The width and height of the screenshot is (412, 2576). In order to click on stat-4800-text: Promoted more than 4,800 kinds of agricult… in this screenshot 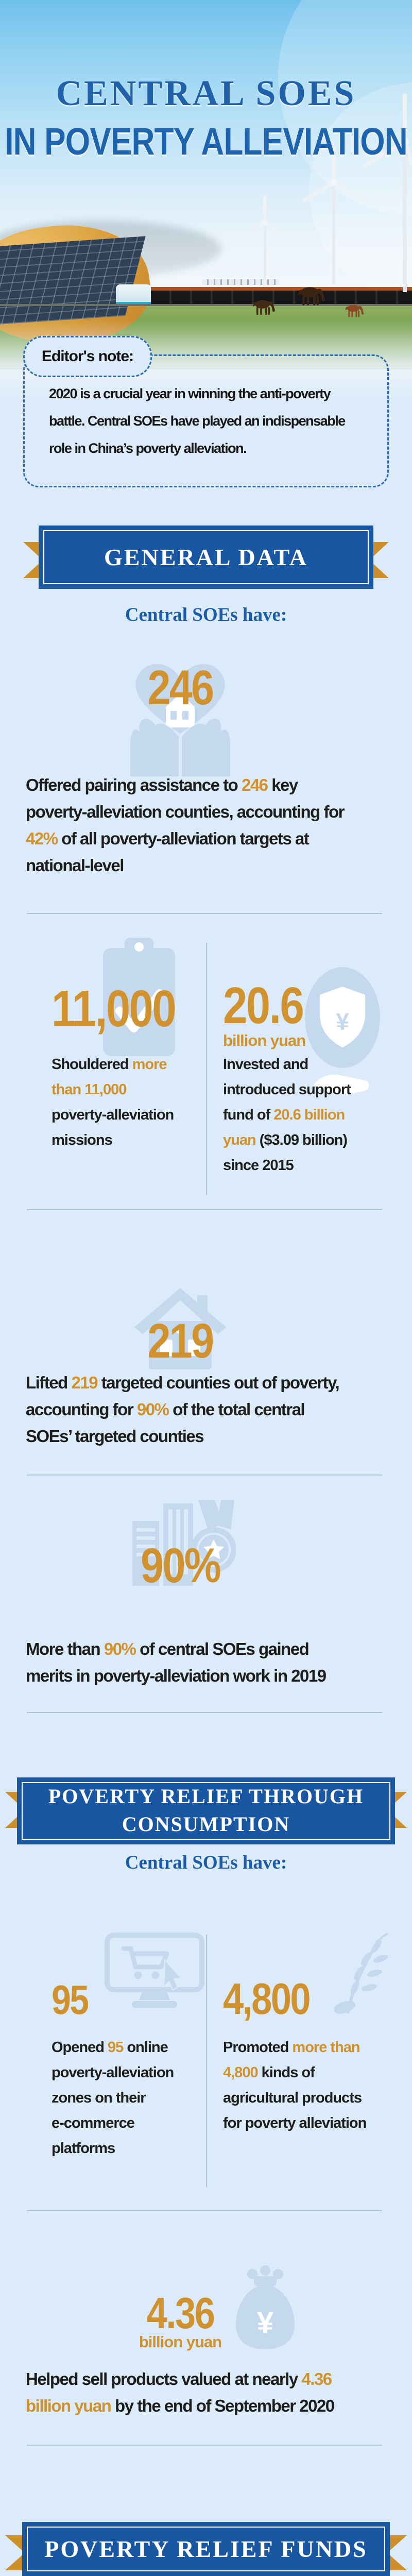, I will do `click(295, 2085)`.